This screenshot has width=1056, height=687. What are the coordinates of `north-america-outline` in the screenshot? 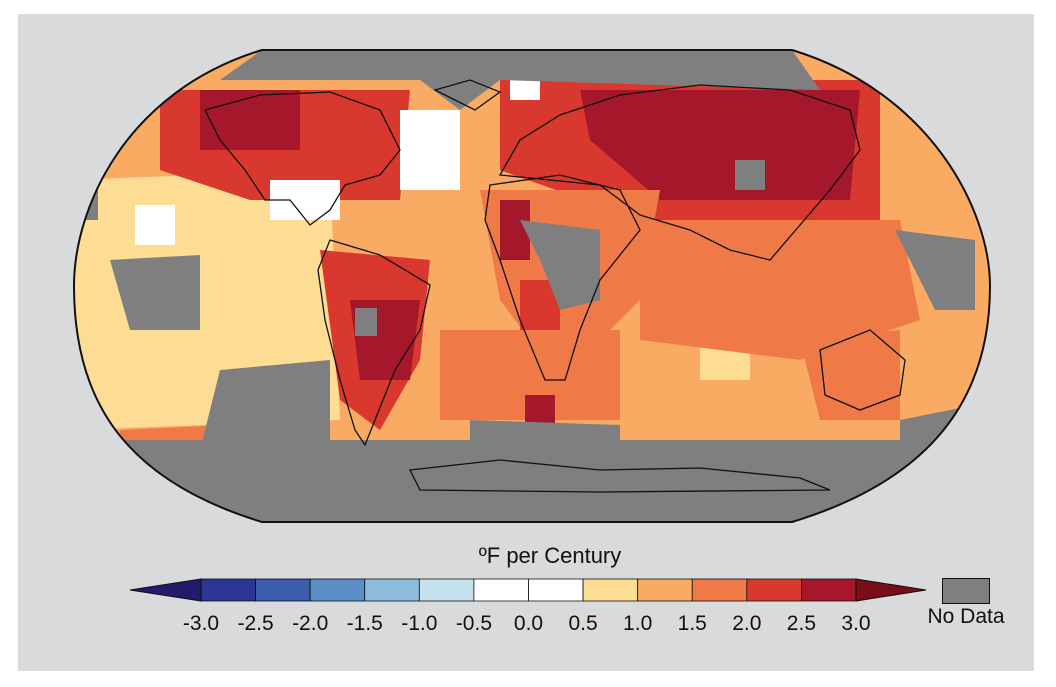 It's located at (302, 158).